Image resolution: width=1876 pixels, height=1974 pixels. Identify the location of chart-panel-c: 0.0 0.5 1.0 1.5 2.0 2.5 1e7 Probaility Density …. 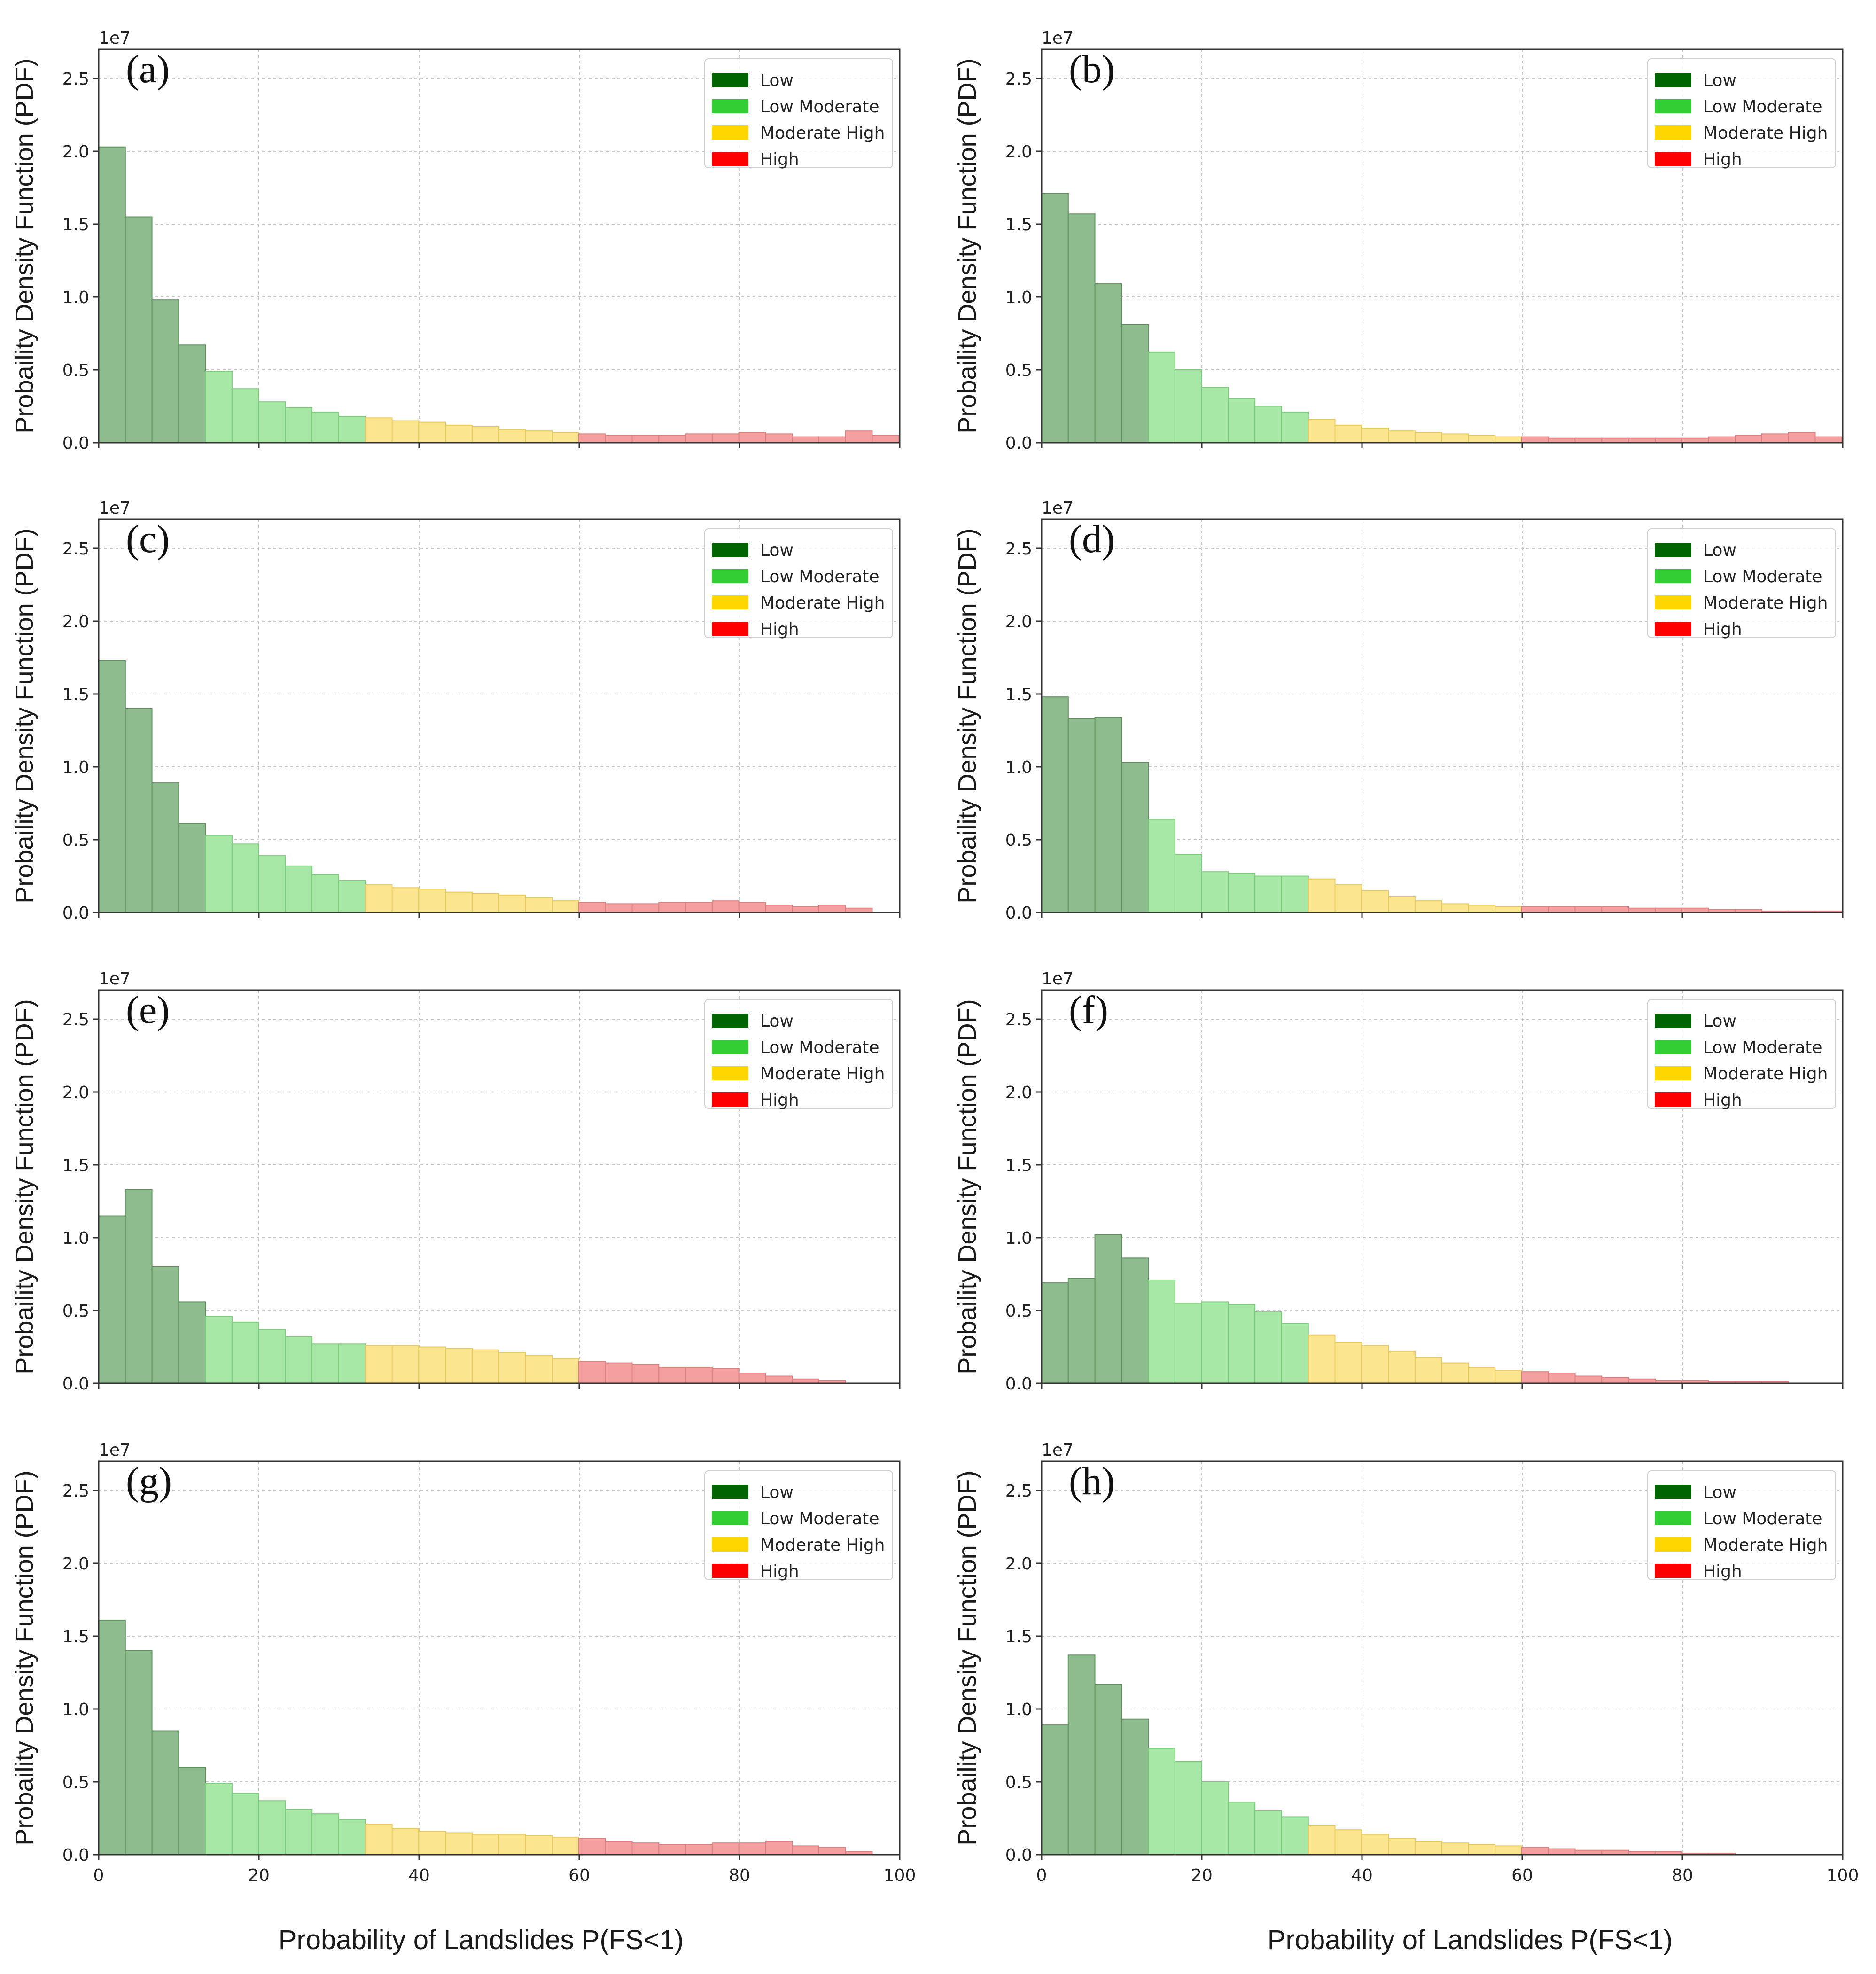
(455, 711).